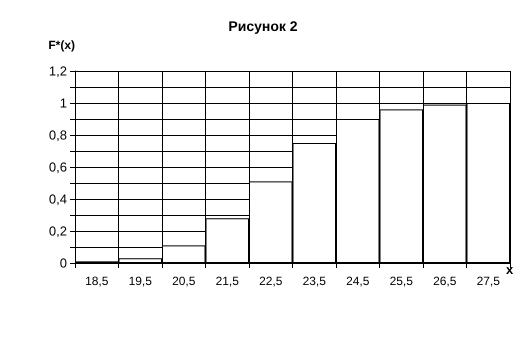  I want to click on y-tick-label: 0, so click(63, 263).